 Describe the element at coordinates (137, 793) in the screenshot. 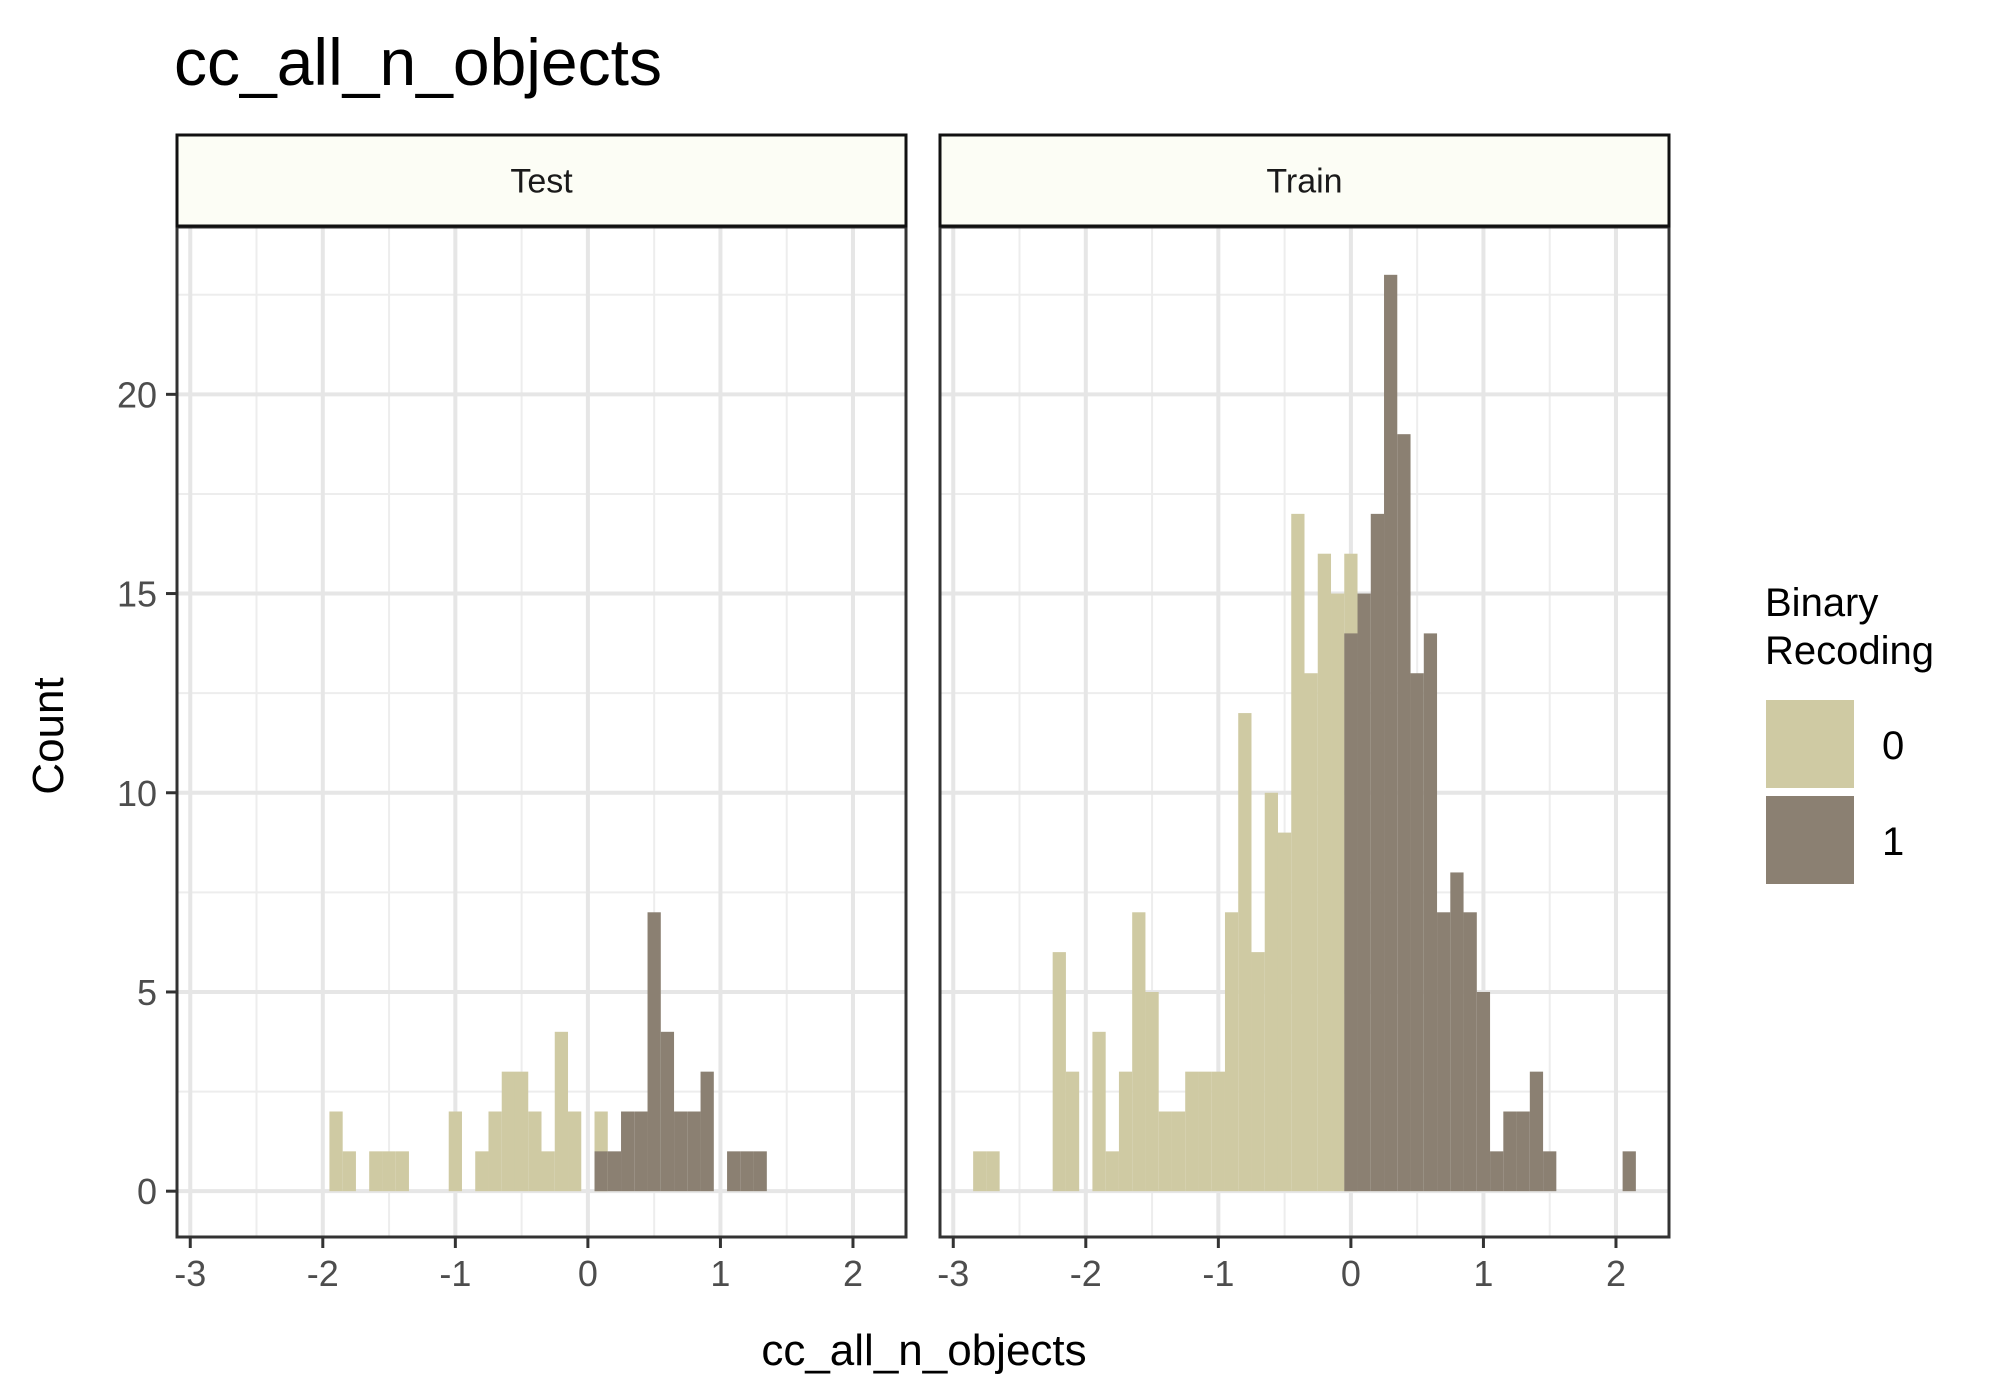

I see `y-tick-label: 10` at that location.